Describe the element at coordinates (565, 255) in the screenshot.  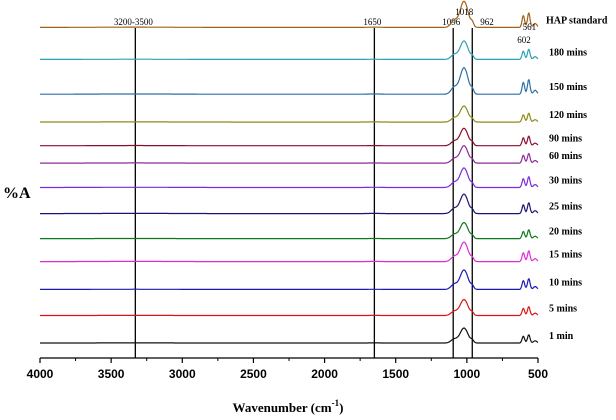
I see `series-label: 15 mins` at that location.